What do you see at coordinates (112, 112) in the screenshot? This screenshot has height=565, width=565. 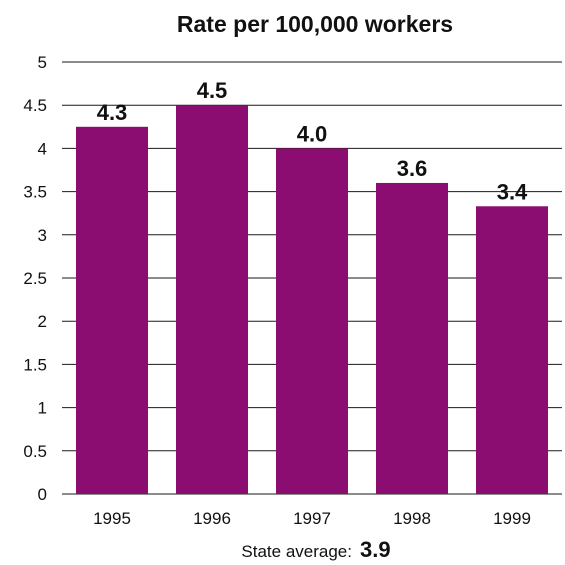 I see `data-label: 4.3` at bounding box center [112, 112].